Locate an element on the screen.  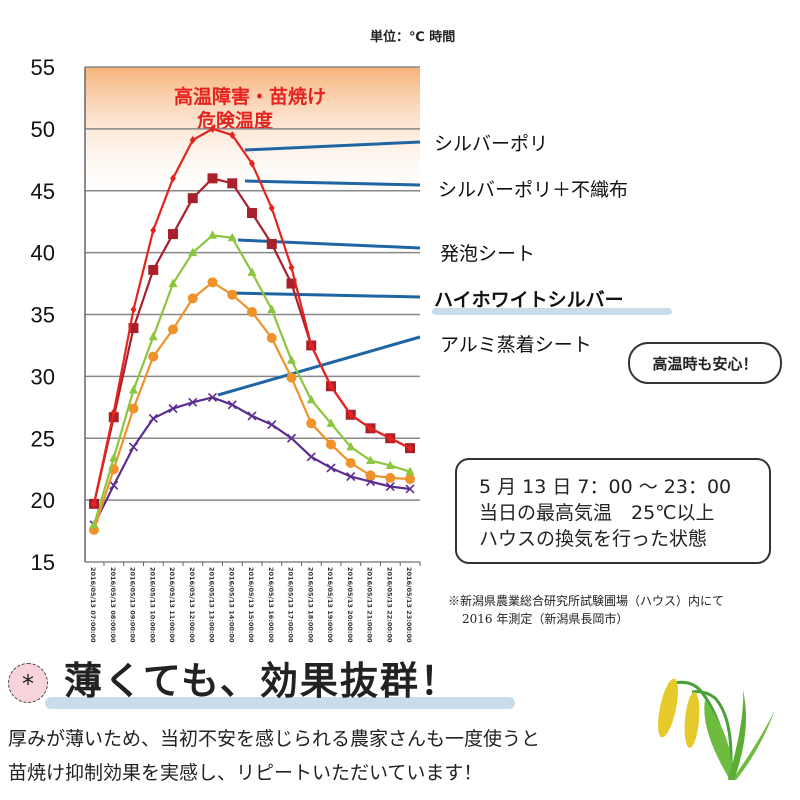
y-tick-label: 55 is located at coordinates (43, 67).